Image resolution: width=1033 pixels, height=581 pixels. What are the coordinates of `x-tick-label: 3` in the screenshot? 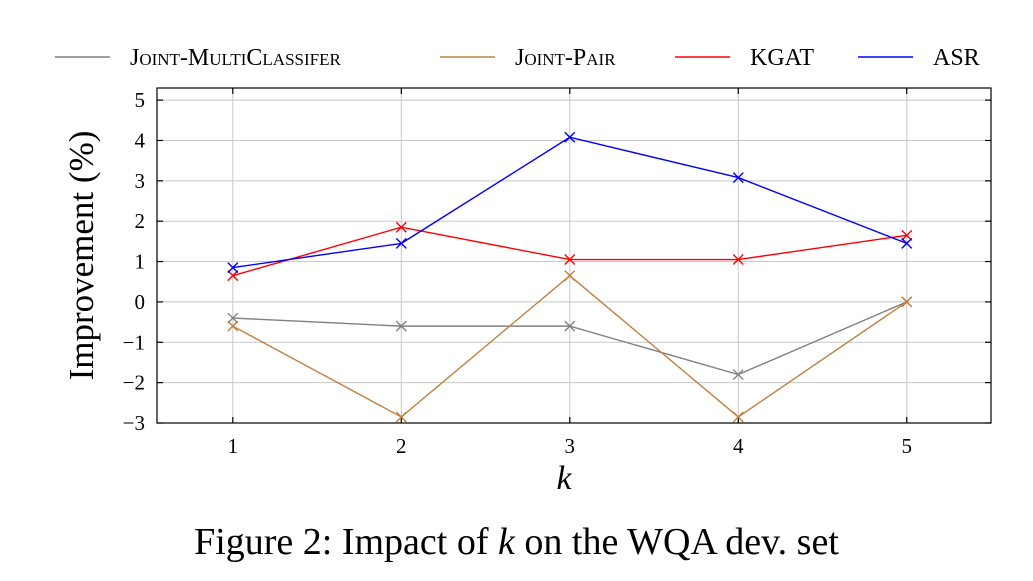 It's located at (570, 446).